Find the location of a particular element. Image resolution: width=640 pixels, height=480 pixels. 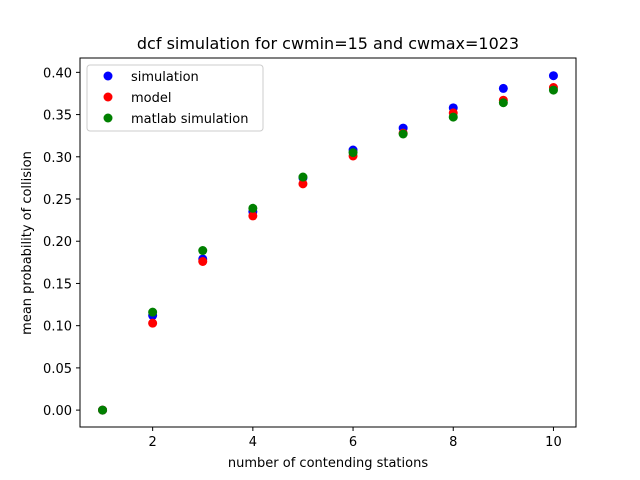

y-tick-label: 0.15 is located at coordinates (57, 284).